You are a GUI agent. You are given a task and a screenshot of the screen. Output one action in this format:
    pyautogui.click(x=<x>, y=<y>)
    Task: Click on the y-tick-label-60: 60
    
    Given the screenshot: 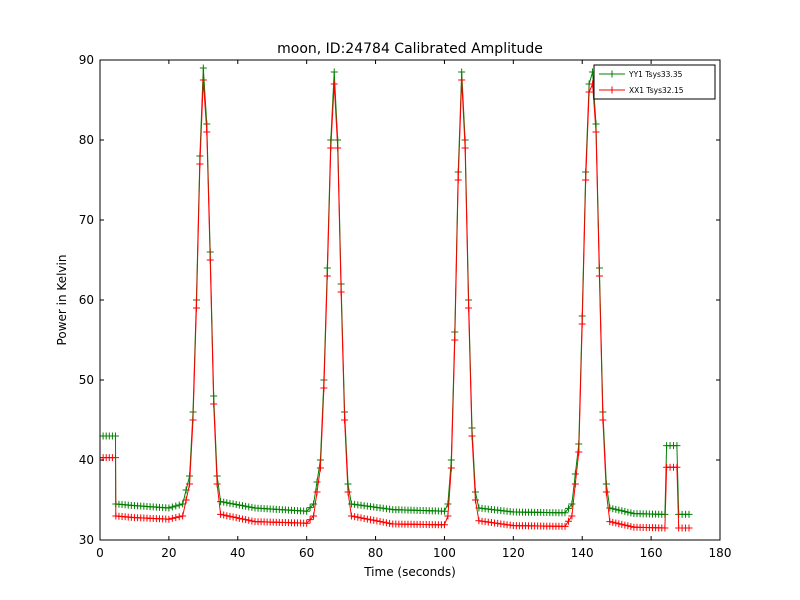 What is the action you would take?
    pyautogui.click(x=86, y=300)
    